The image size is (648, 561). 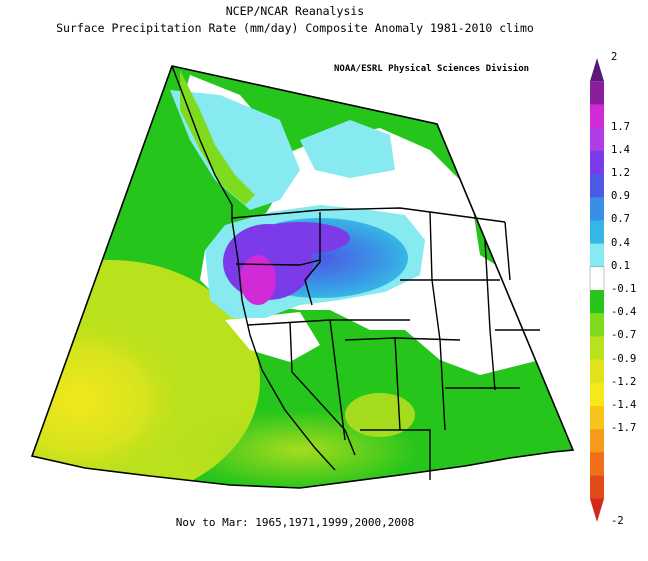 What do you see at coordinates (617, 521) in the screenshot?
I see `colorbar-tick-label: -2` at bounding box center [617, 521].